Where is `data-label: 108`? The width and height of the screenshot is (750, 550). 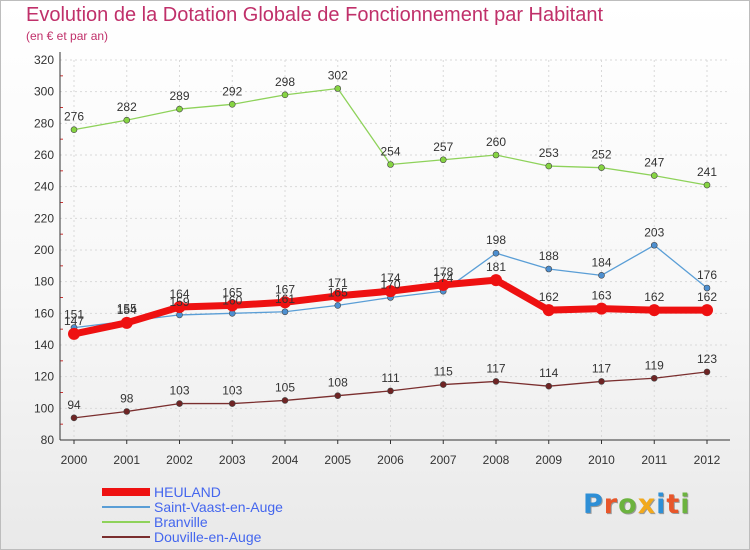 data-label: 108 is located at coordinates (338, 383).